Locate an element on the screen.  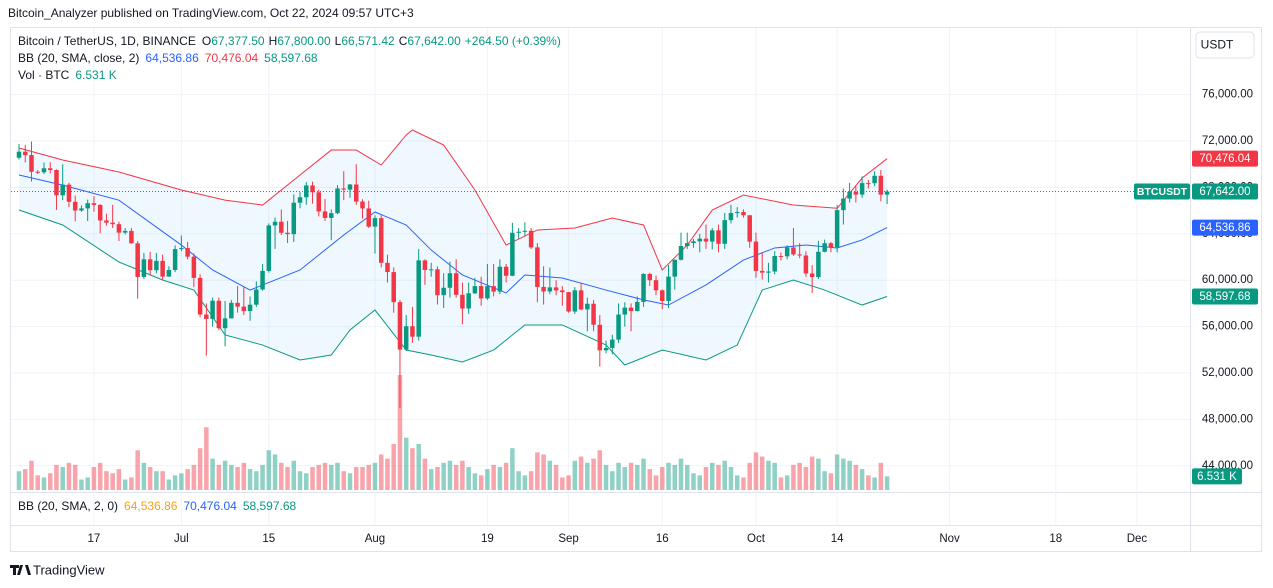
change: +264.50 (+0.39%) is located at coordinates (513, 41).